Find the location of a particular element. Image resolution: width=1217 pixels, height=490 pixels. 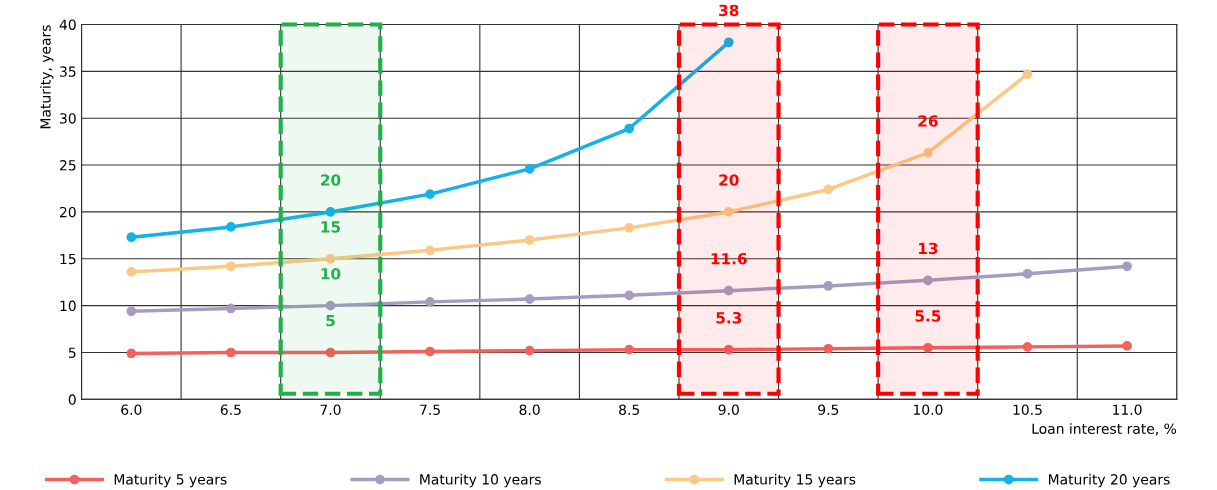

annotation: 13 is located at coordinates (928, 248).